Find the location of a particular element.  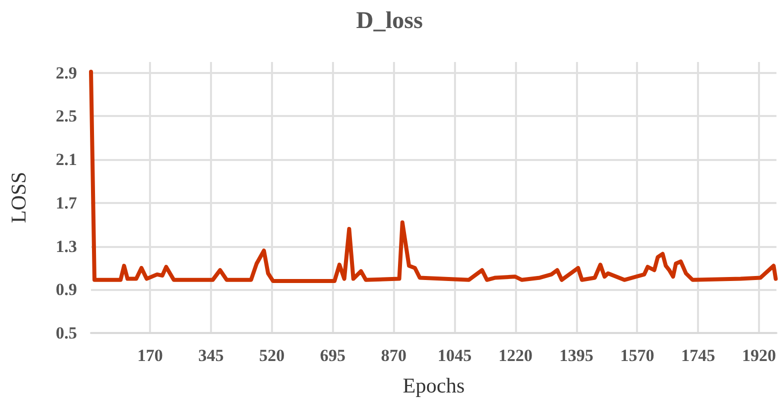

y-tick-label: 0.9 is located at coordinates (66, 290).